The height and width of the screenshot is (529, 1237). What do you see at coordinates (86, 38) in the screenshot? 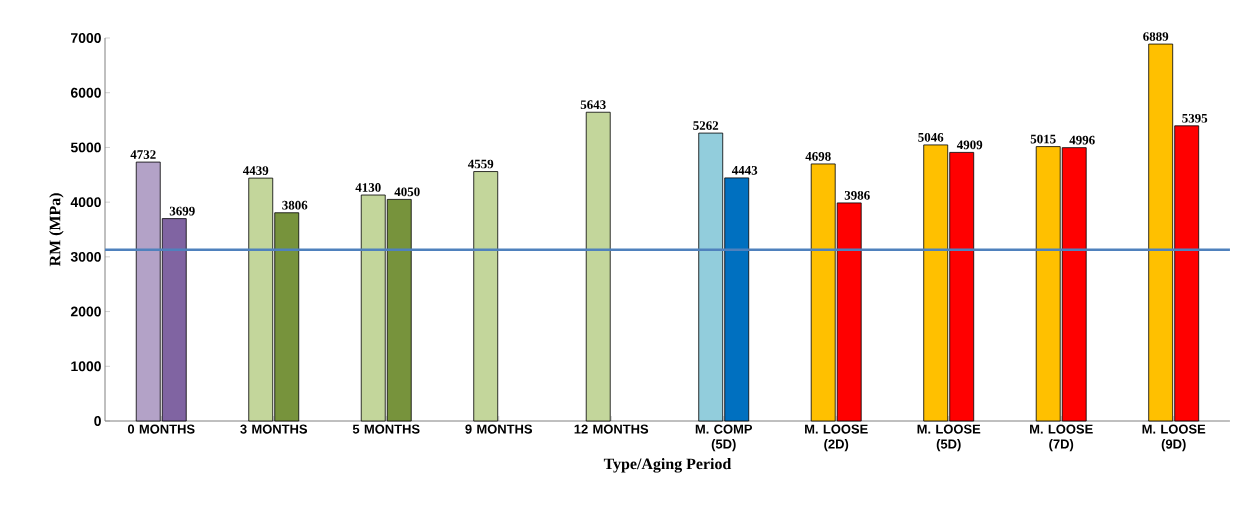
I see `y-tick-label: 7000` at bounding box center [86, 38].